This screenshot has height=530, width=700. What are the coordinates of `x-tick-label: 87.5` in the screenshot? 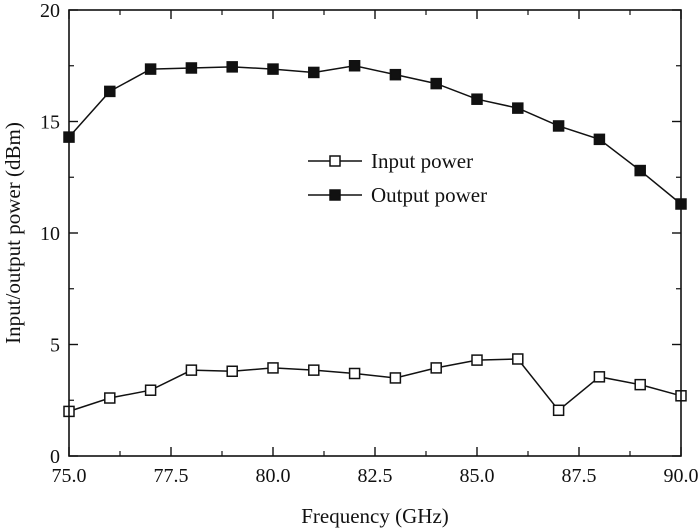 It's located at (579, 476).